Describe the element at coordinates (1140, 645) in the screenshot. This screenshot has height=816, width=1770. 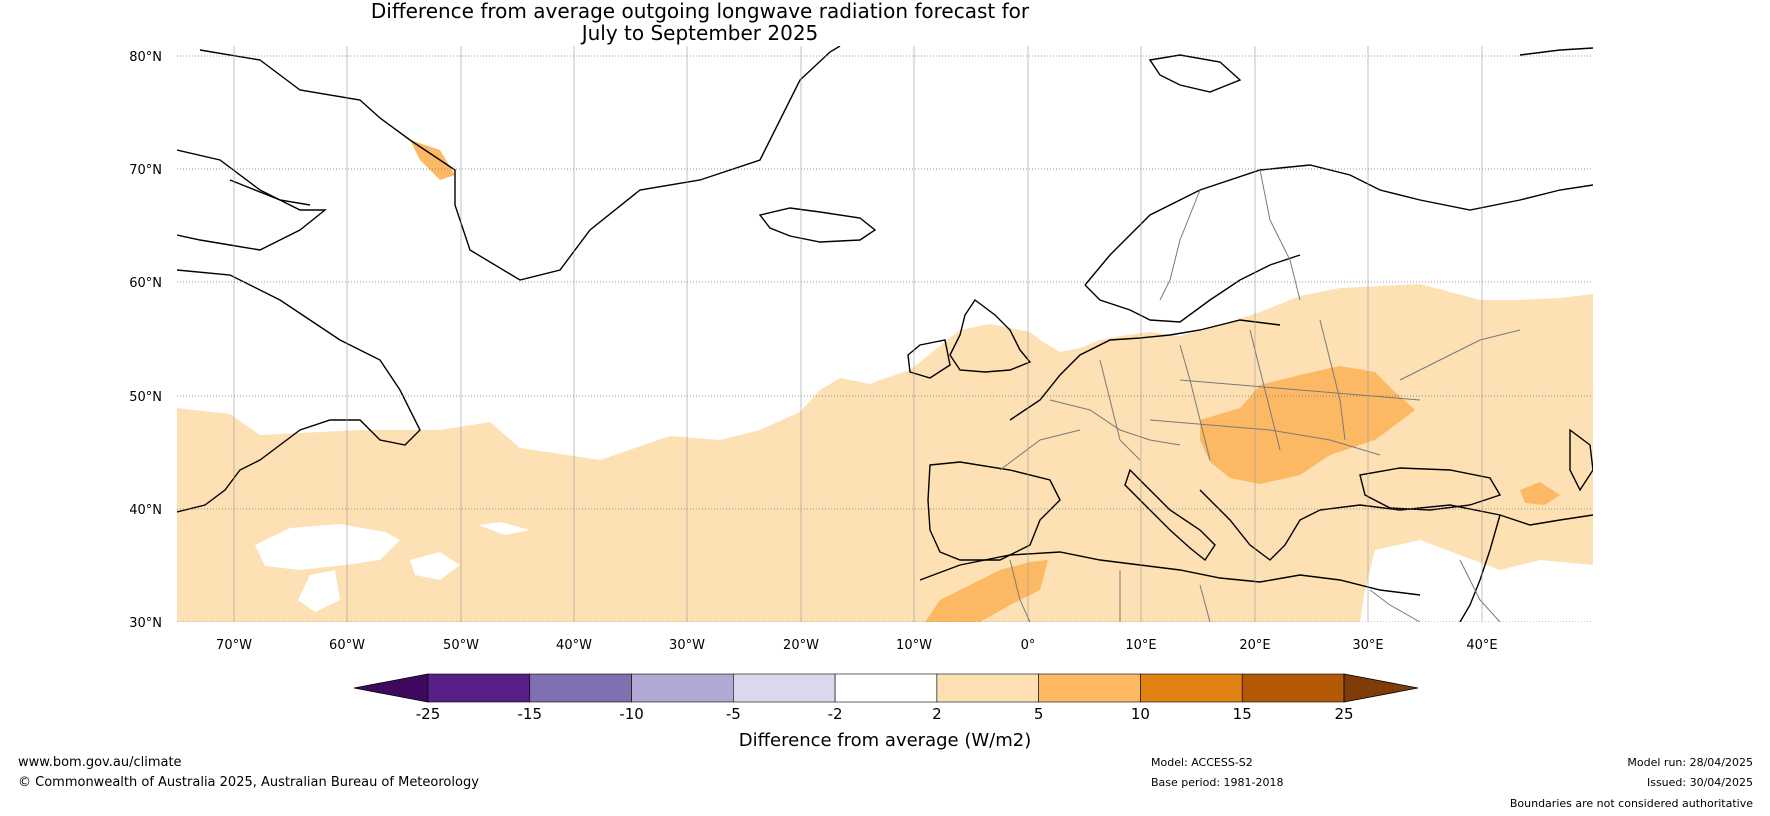
I see `longitude-tick-label: 10°E` at that location.